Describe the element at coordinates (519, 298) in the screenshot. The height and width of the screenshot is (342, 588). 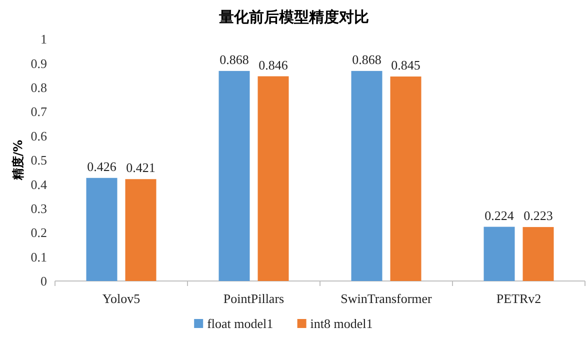
I see `x-tick-label: PETRv2` at that location.